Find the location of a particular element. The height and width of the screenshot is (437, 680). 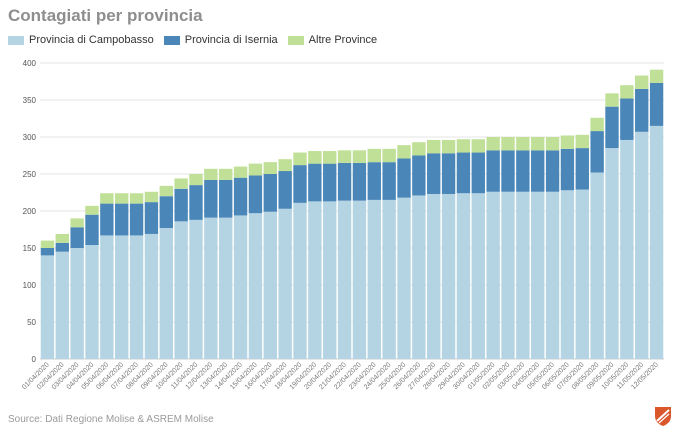

chart-title: Contagiati per provincia is located at coordinates (105, 15).